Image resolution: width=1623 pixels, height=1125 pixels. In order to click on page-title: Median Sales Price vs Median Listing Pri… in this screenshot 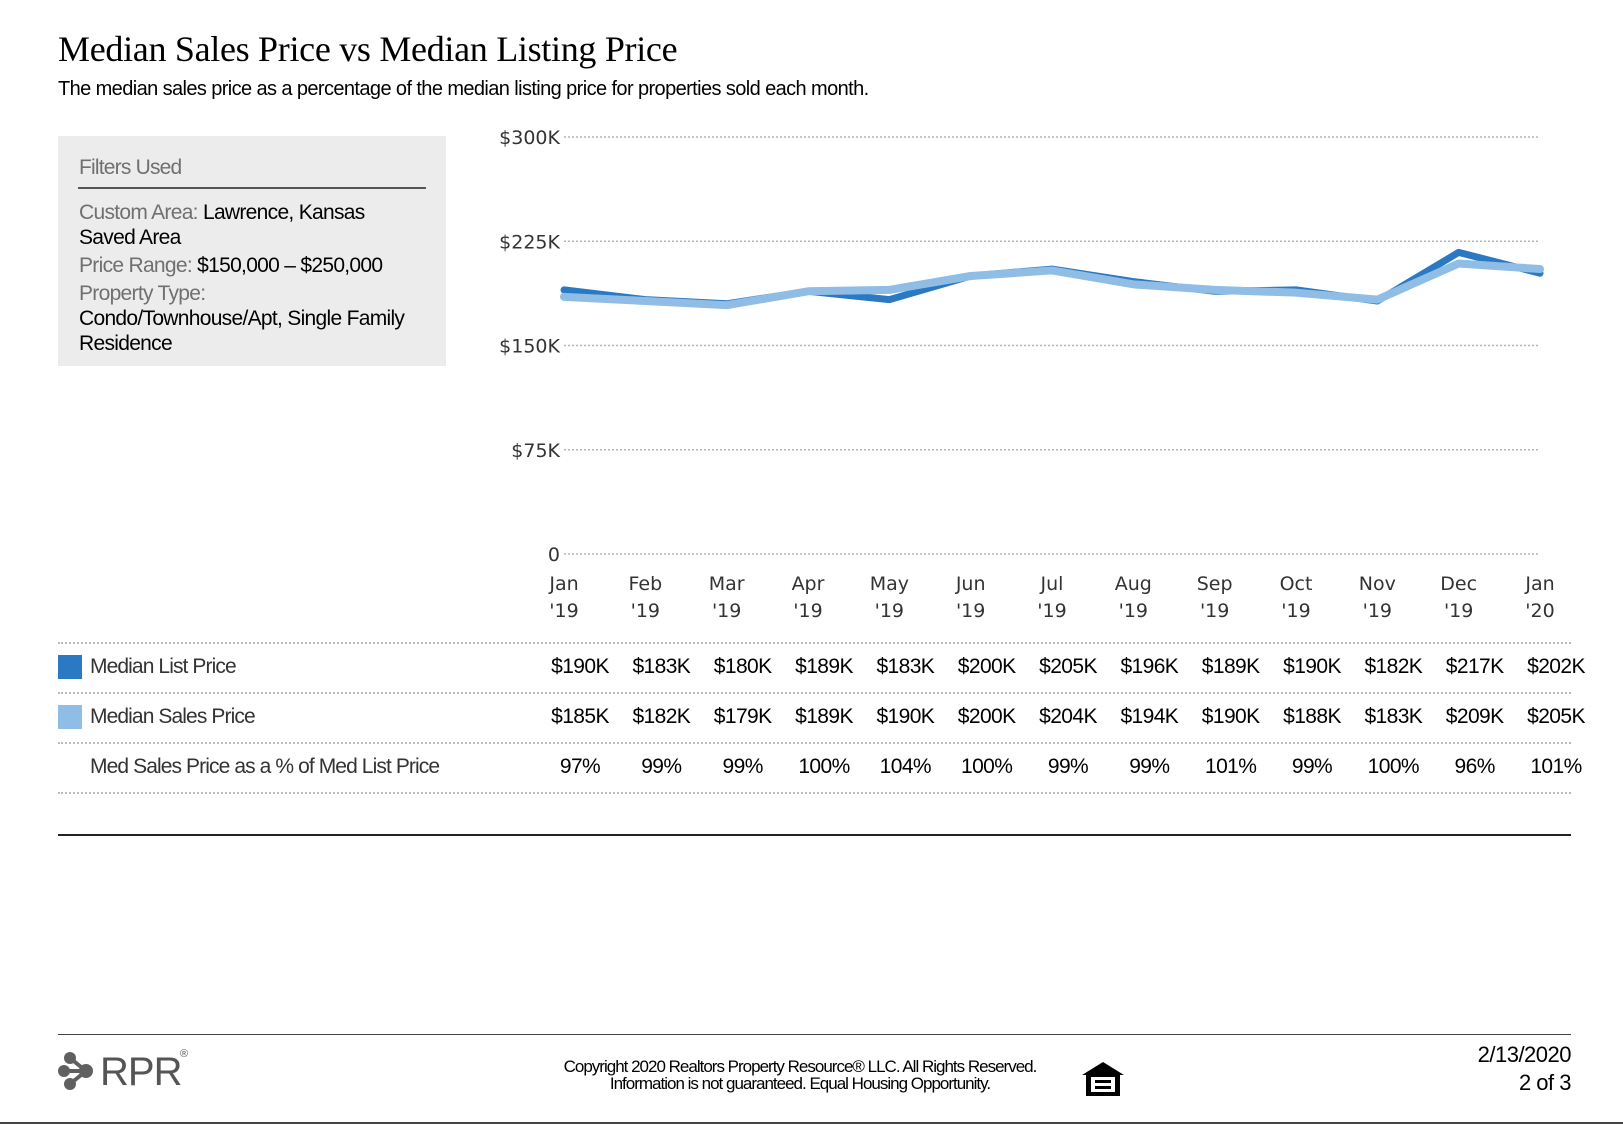, I will do `click(368, 49)`.